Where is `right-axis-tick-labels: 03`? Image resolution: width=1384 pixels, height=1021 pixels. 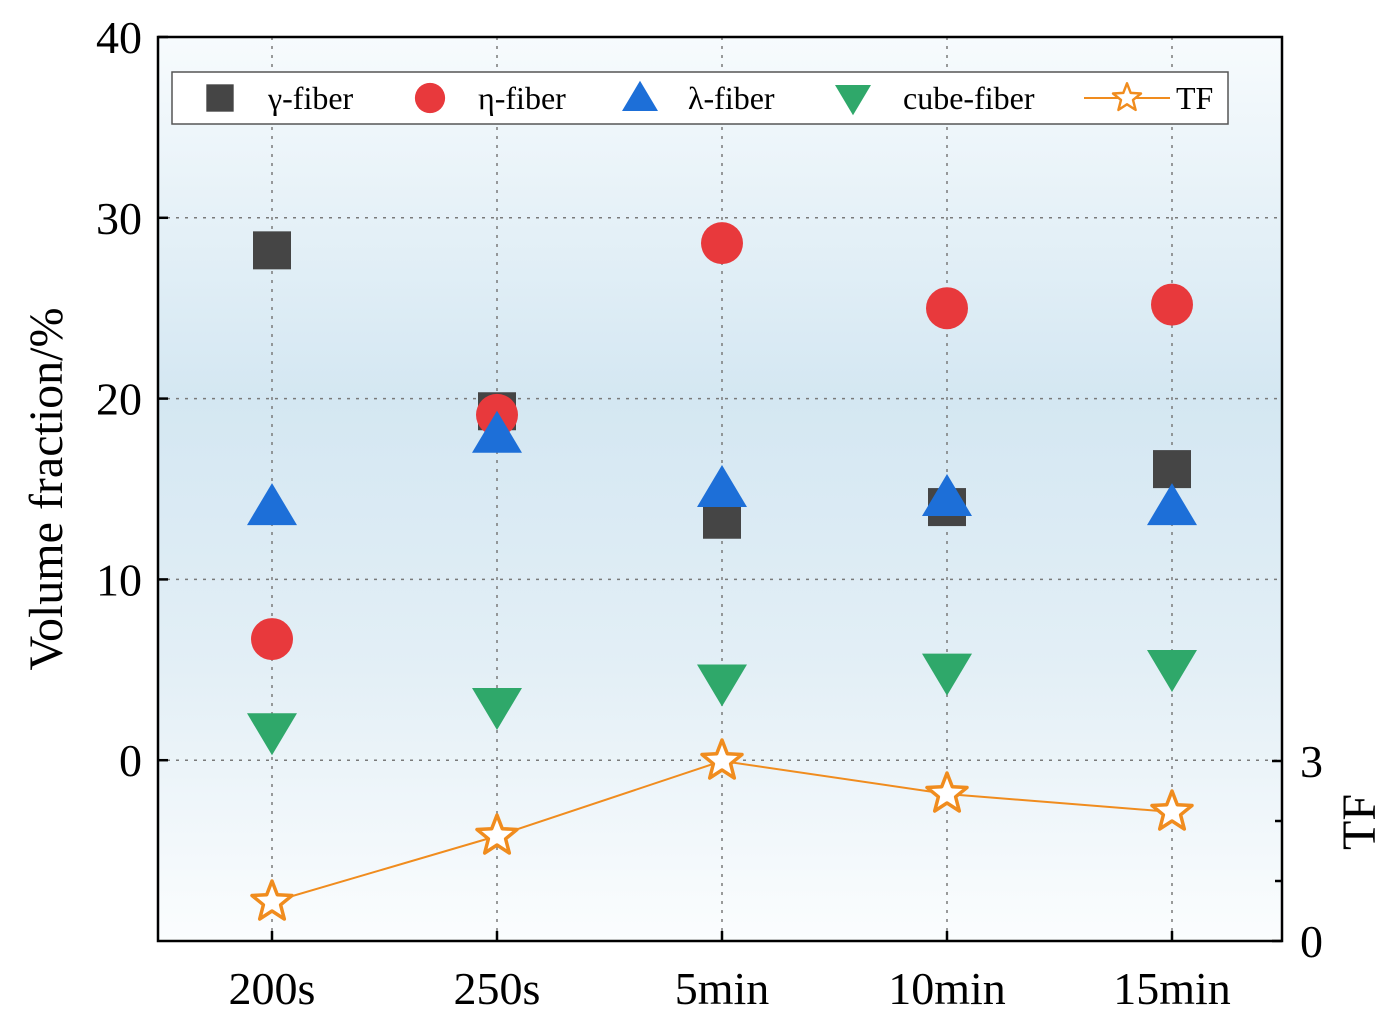
right-axis-tick-labels: 03 is located at coordinates (1311, 851).